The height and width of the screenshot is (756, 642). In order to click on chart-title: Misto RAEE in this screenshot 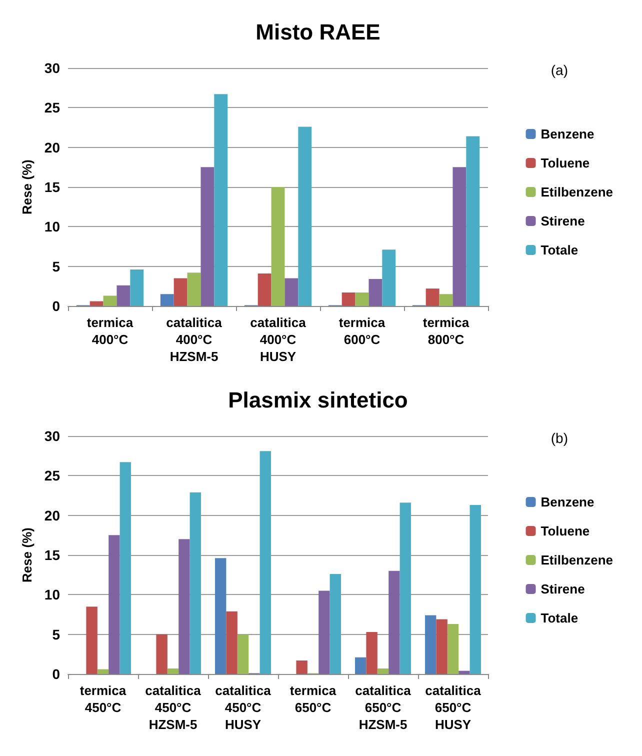, I will do `click(318, 32)`.